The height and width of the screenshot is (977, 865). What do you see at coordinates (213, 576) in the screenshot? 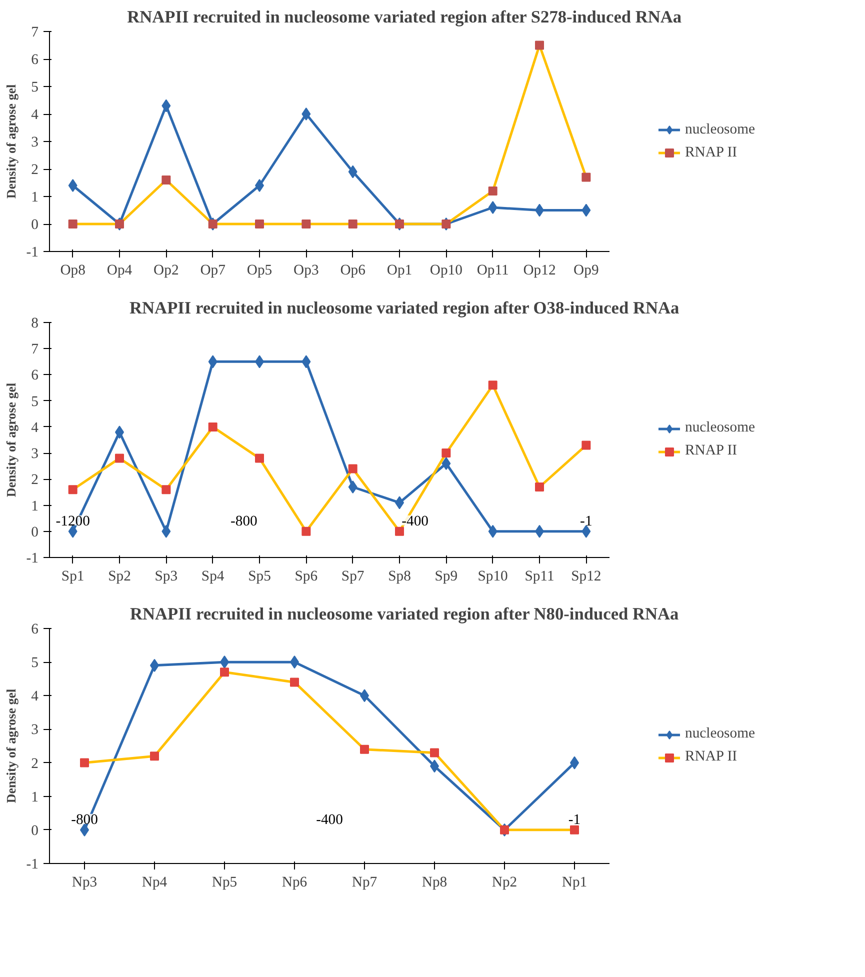
I see `x-tick-label: Sp4` at bounding box center [213, 576].